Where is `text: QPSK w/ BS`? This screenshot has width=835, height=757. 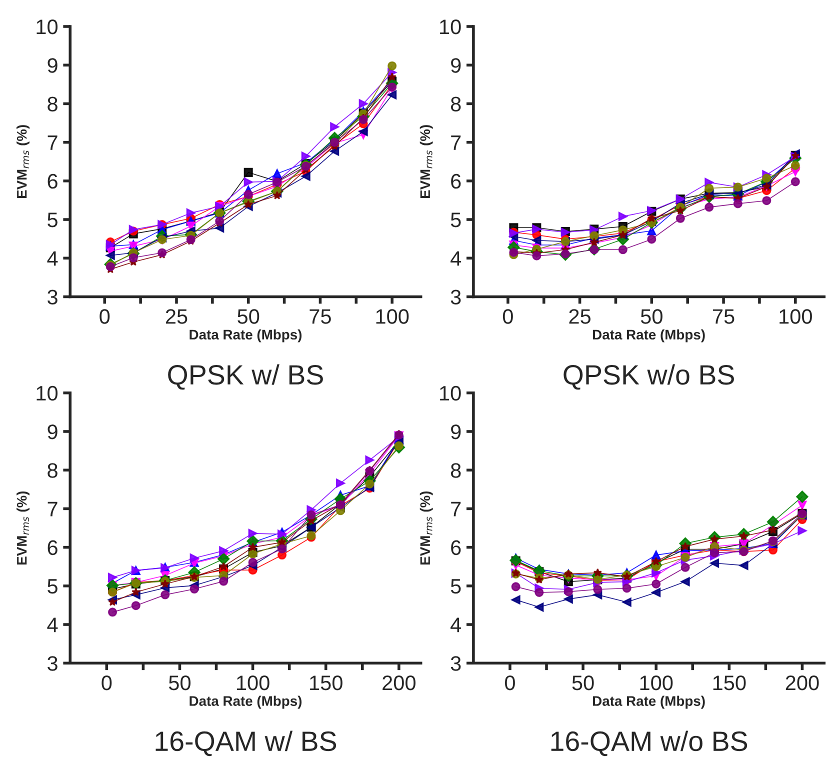
text: QPSK w/ BS is located at coordinates (245, 377).